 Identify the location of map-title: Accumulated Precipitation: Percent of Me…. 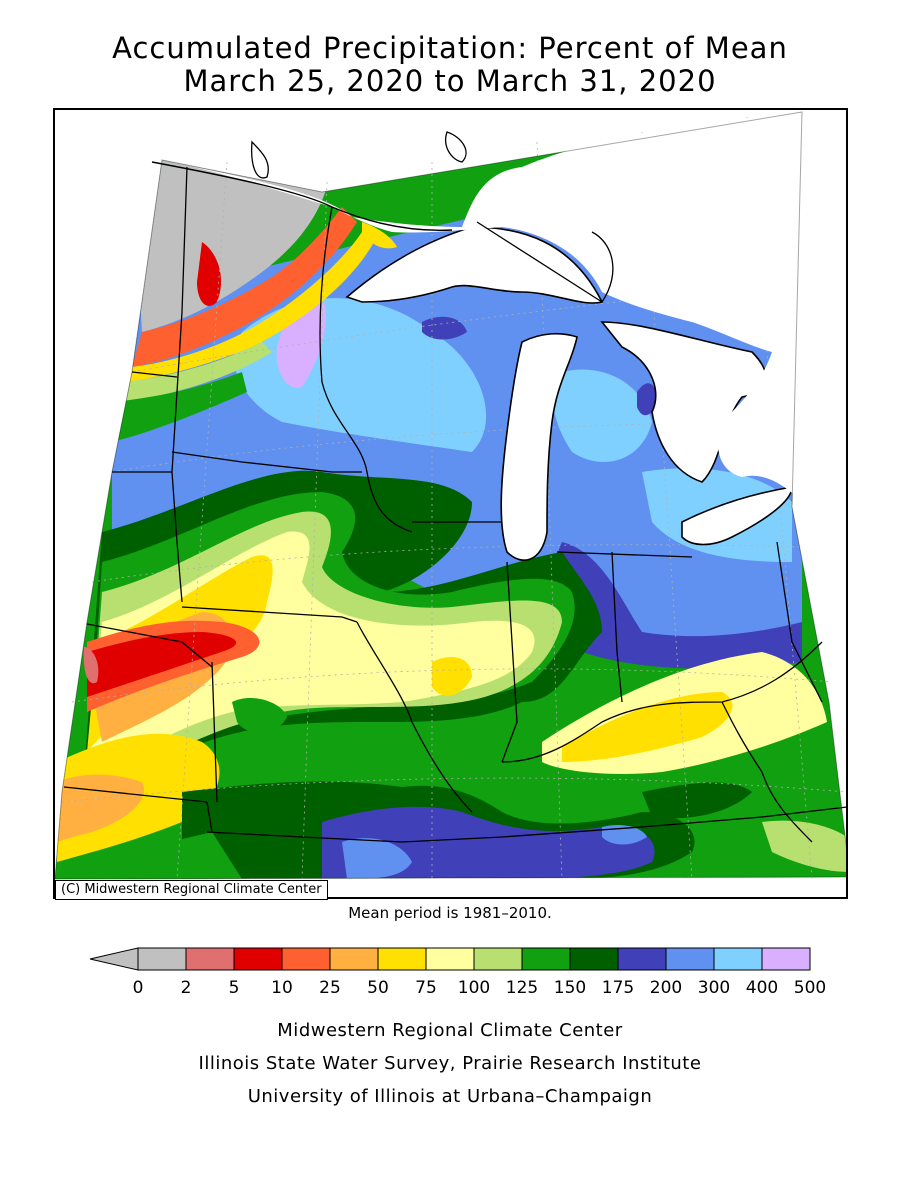
(450, 48).